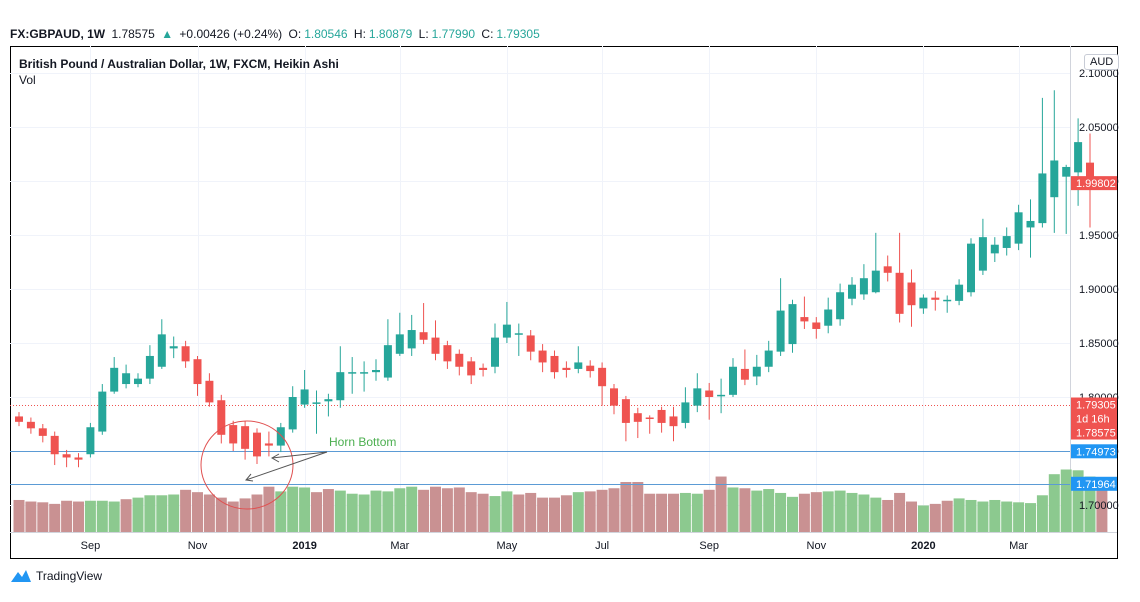  Describe the element at coordinates (507, 546) in the screenshot. I see `time-tick-label: May` at that location.